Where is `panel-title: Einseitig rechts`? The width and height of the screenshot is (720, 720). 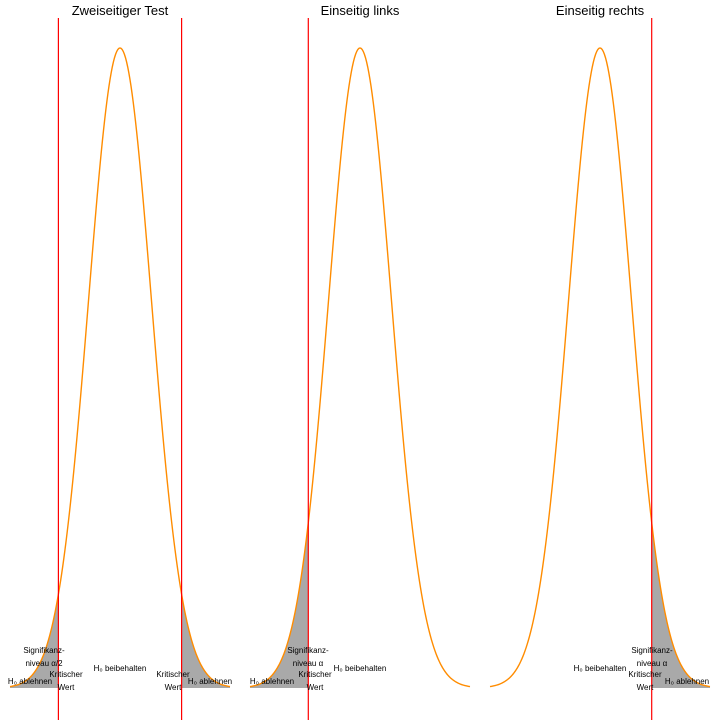
panel-title: Einseitig rechts is located at coordinates (600, 10).